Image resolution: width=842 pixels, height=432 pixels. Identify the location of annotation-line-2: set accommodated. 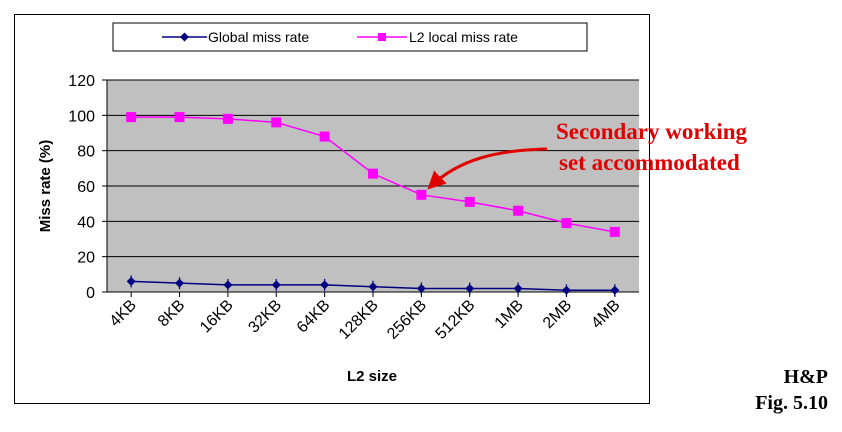
(649, 162).